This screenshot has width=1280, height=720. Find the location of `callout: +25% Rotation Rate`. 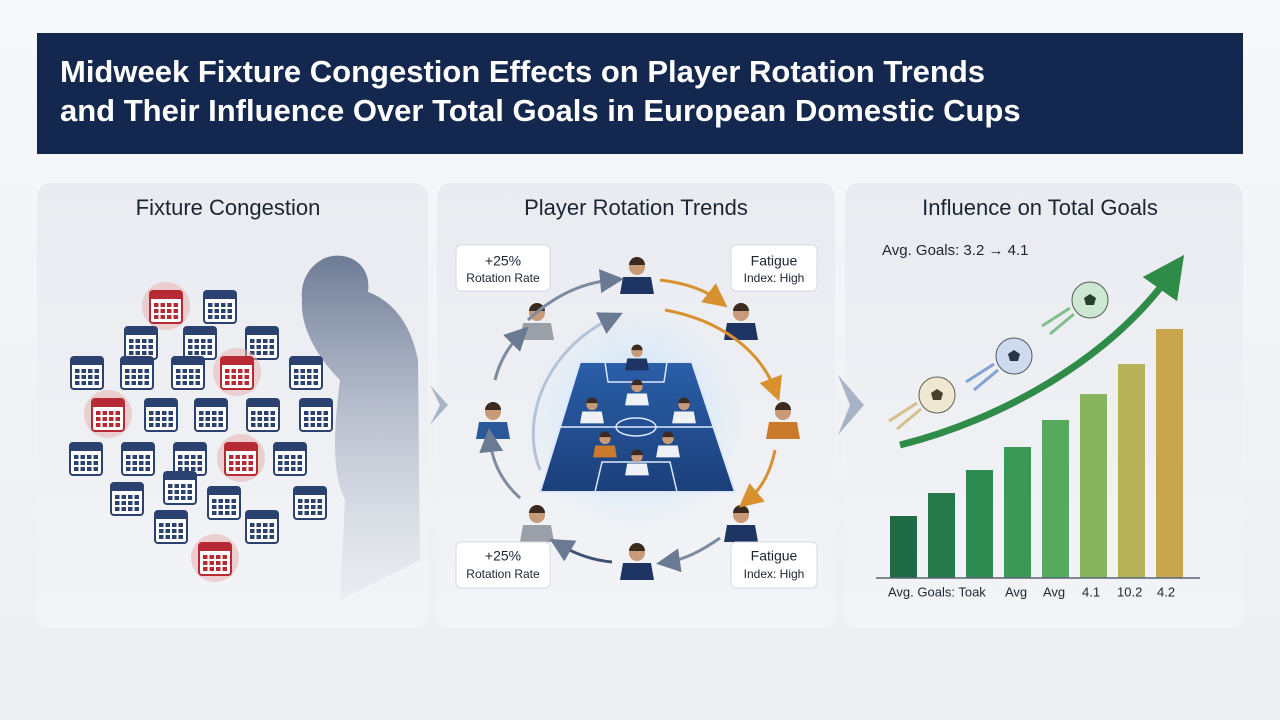

callout: +25% Rotation Rate is located at coordinates (503, 268).